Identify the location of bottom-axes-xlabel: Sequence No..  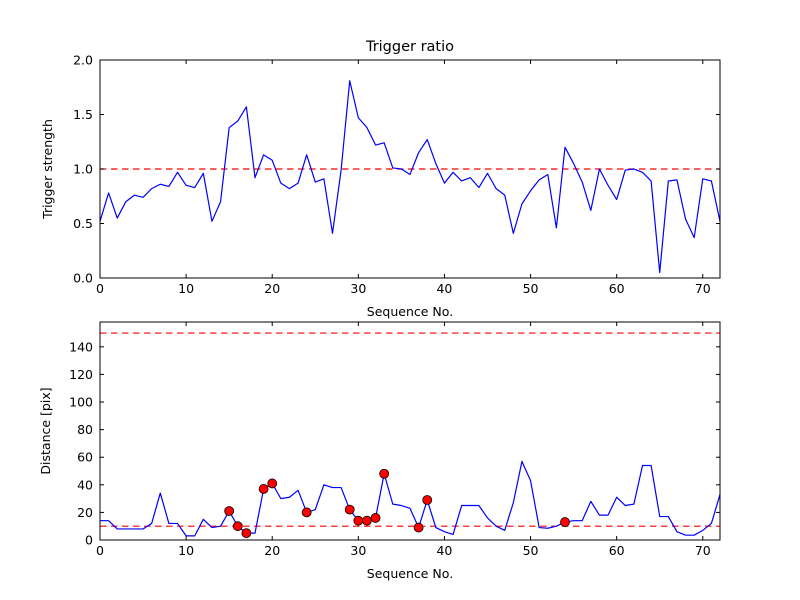
(410, 573).